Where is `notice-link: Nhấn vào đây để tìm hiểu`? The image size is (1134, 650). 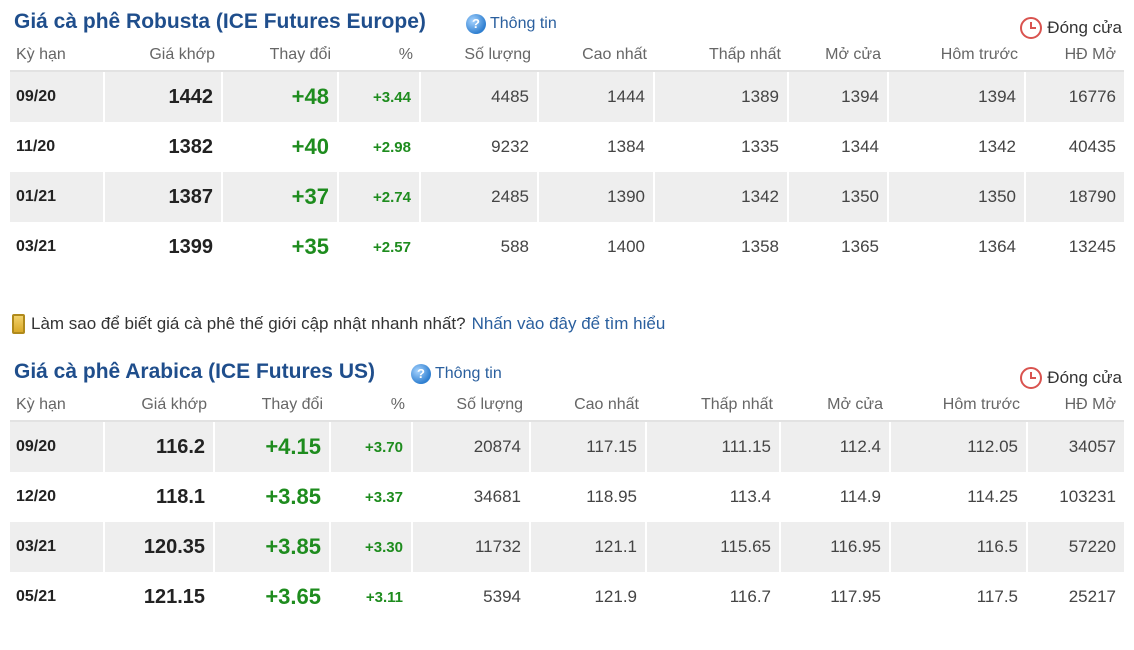
notice-link: Nhấn vào đây để tìm hiểu is located at coordinates (568, 323).